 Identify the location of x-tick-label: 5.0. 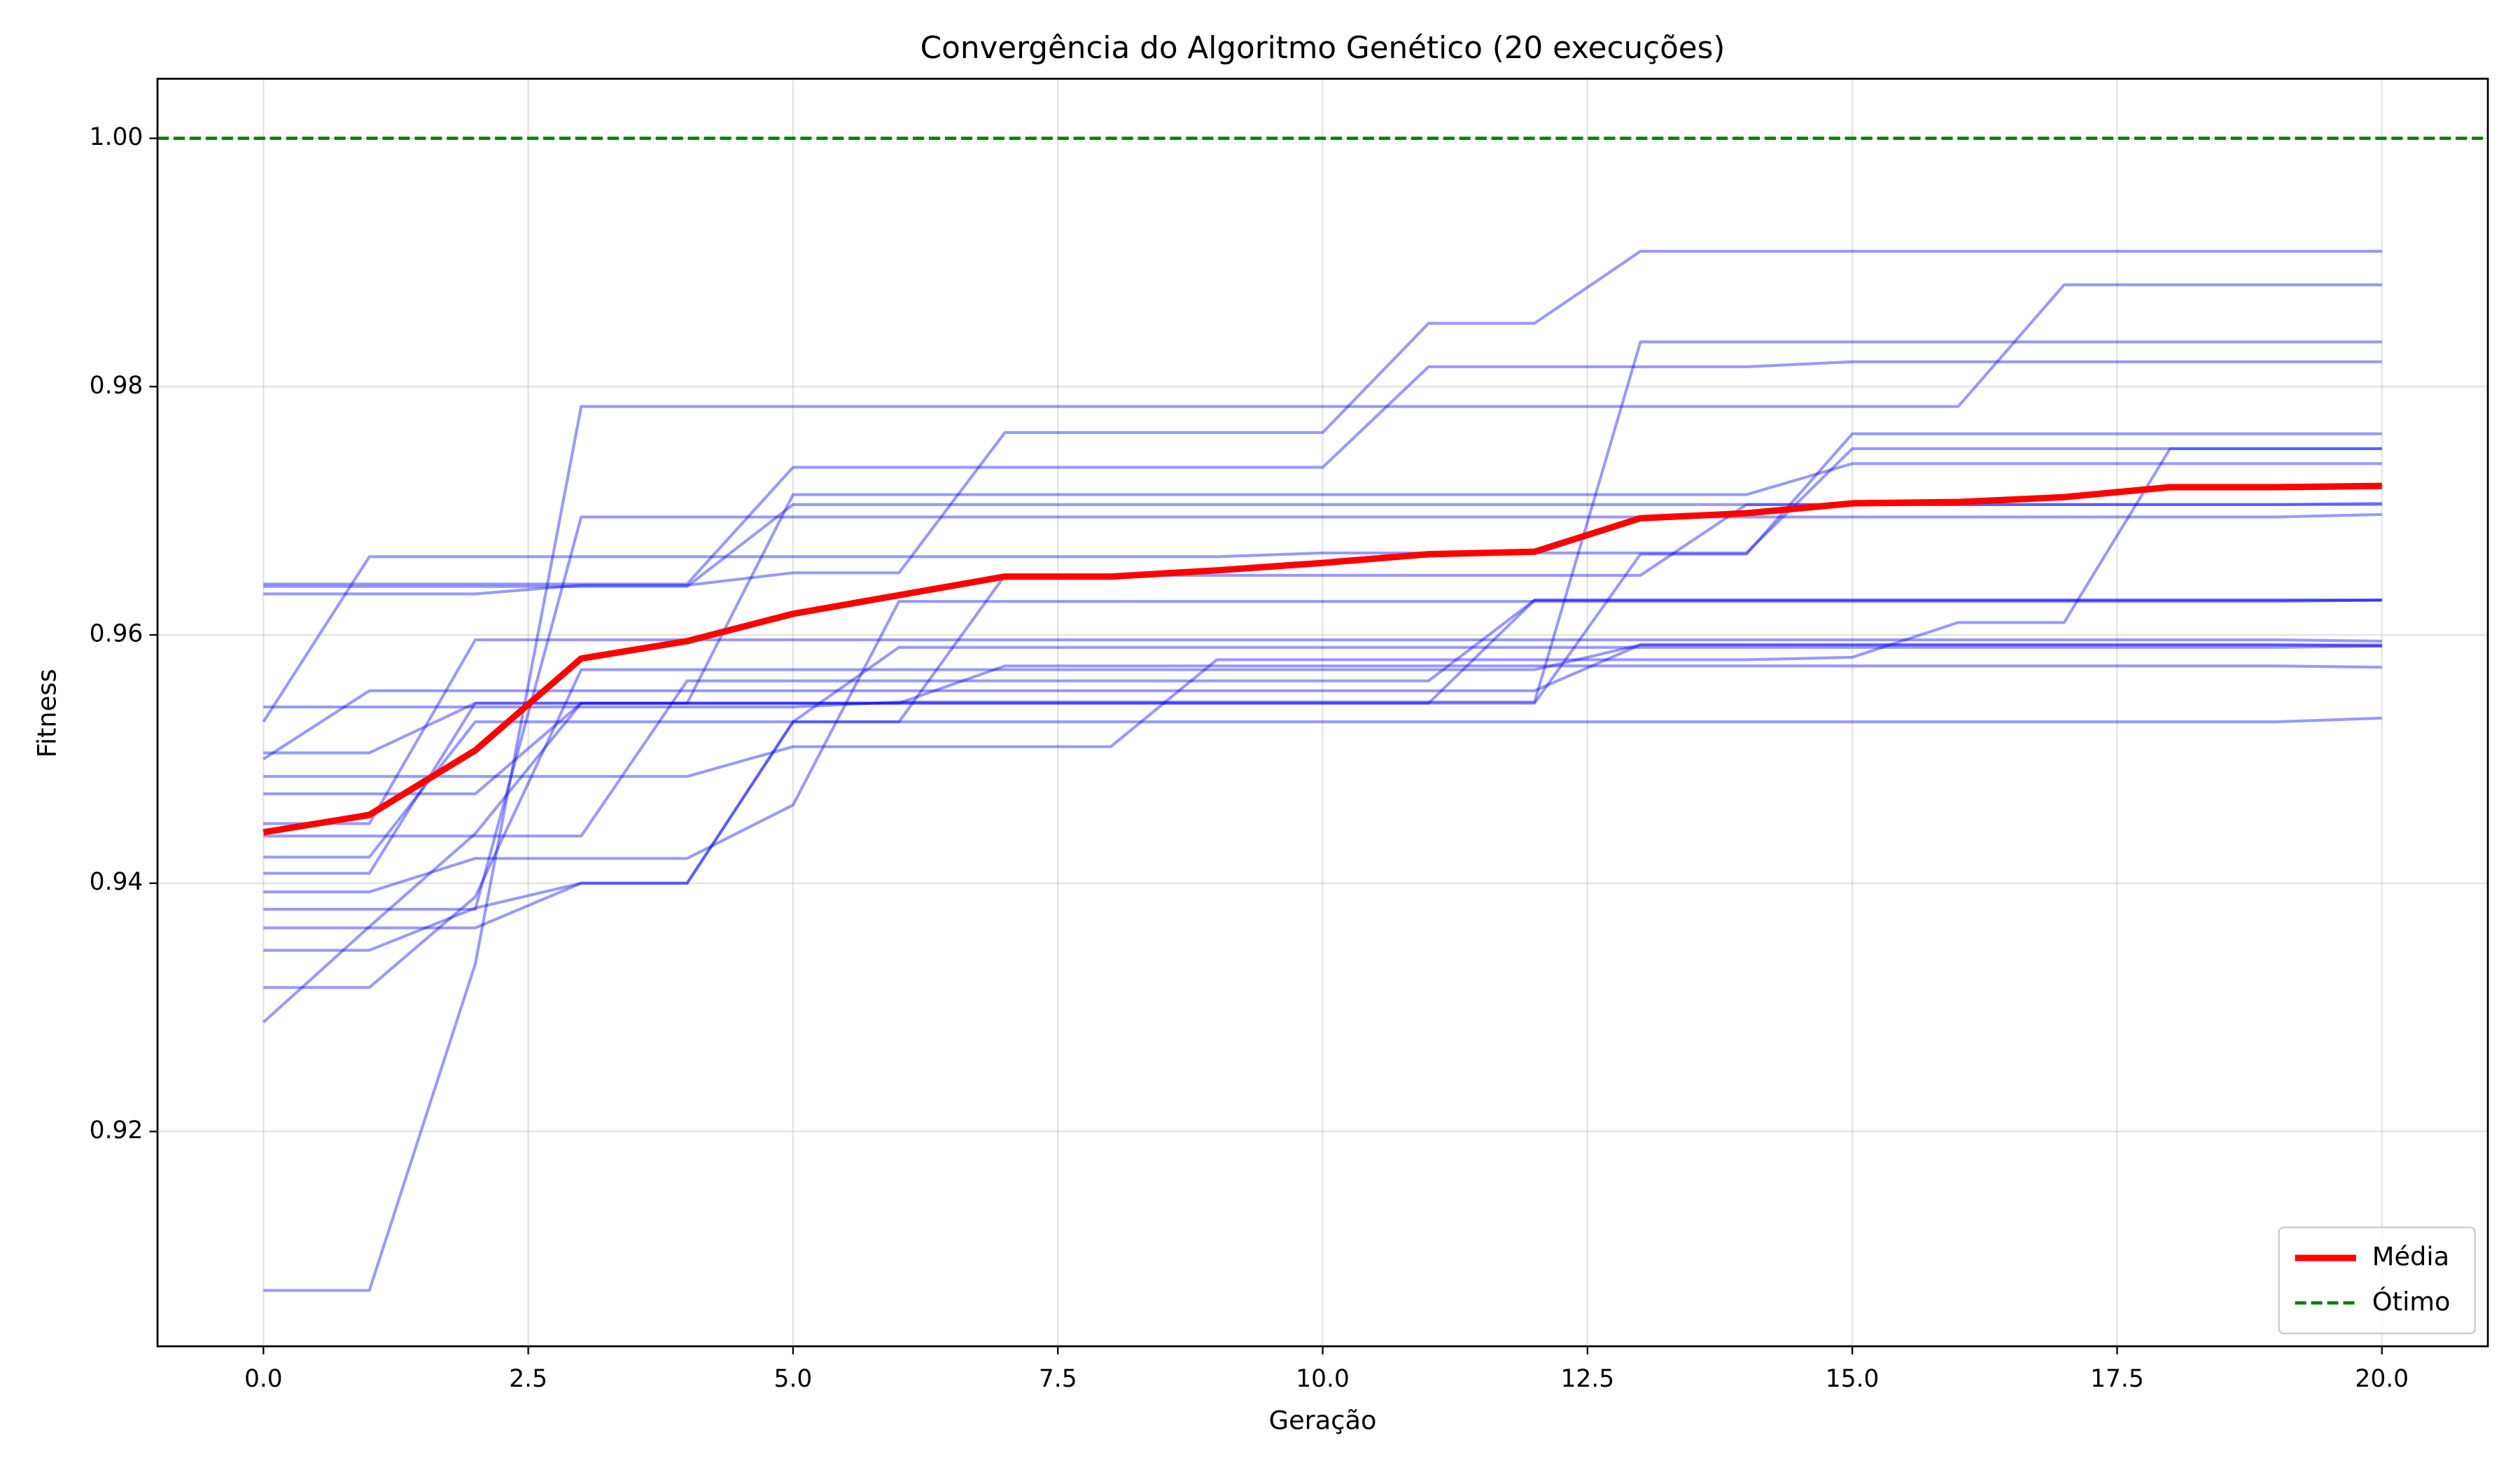
(793, 1379).